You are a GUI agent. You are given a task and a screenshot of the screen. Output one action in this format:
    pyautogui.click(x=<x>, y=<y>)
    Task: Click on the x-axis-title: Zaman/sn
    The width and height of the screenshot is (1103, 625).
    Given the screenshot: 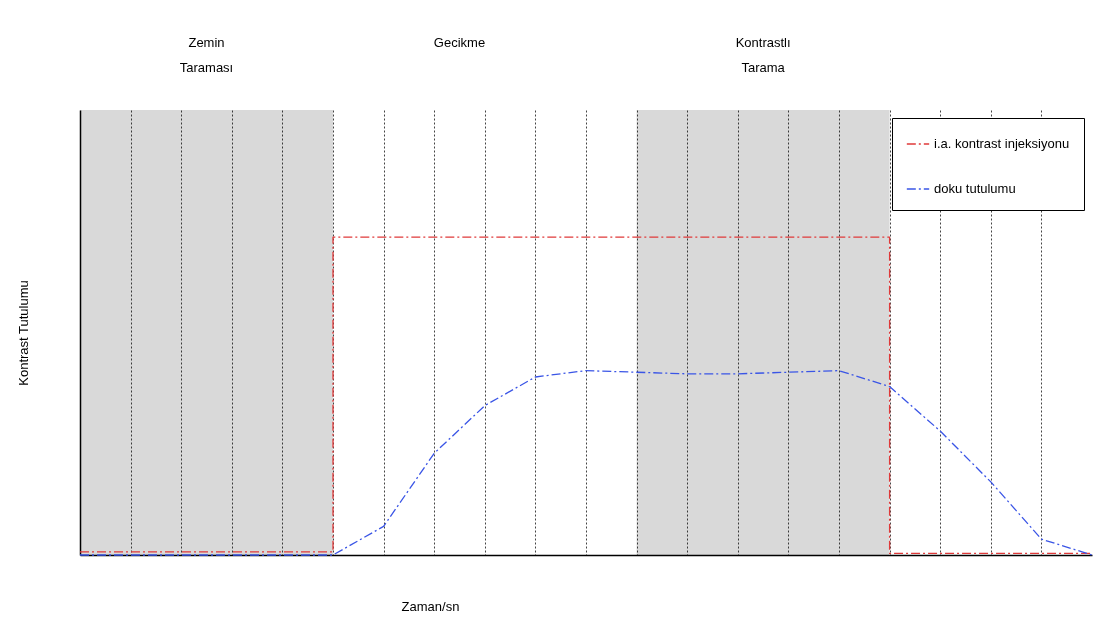 What is the action you would take?
    pyautogui.click(x=430, y=606)
    